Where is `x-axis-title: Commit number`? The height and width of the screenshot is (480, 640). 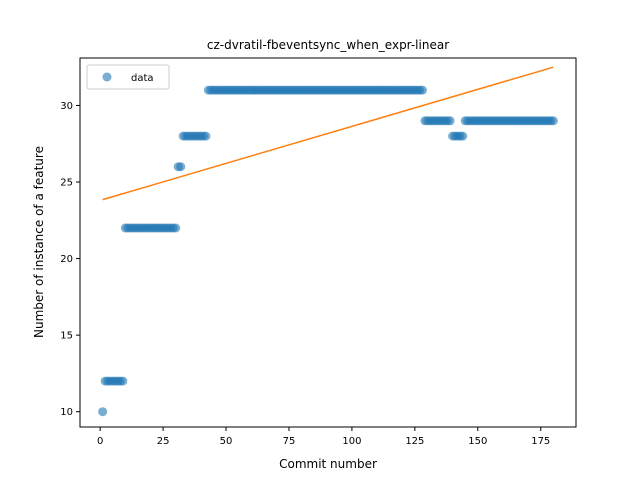 x-axis-title: Commit number is located at coordinates (328, 464).